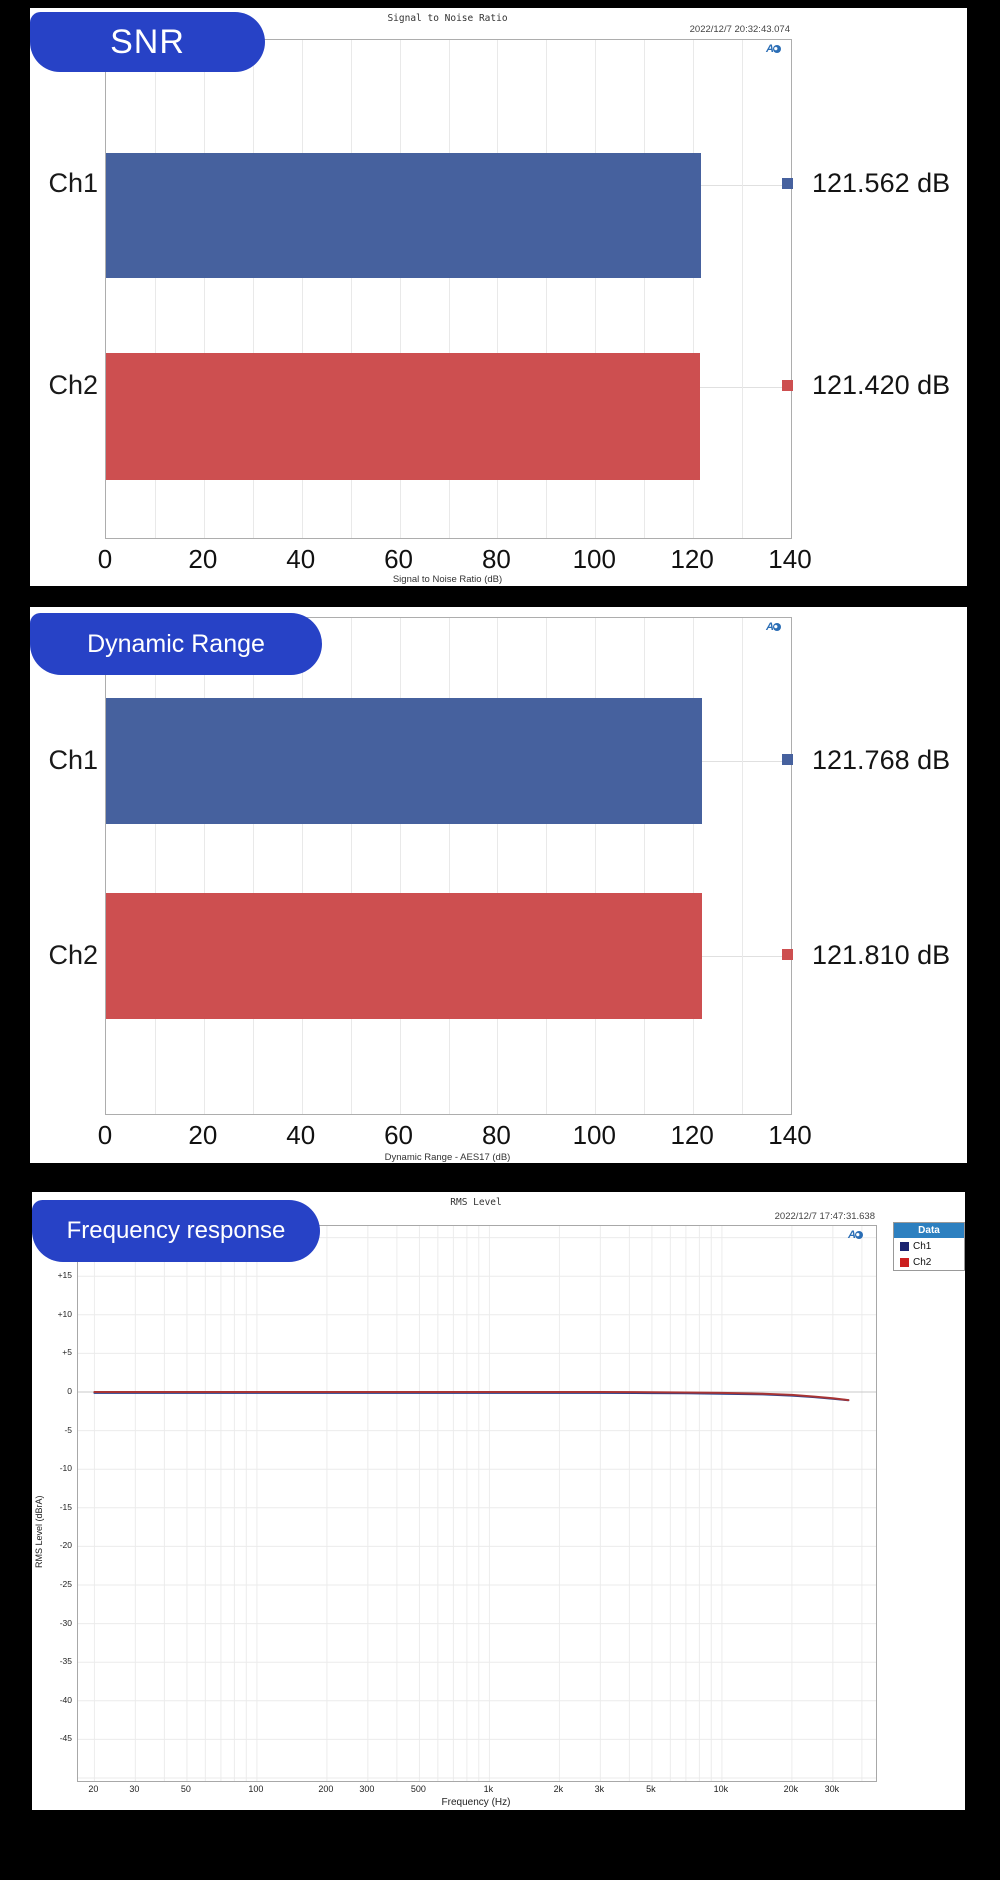 The width and height of the screenshot is (1000, 1880). Describe the element at coordinates (326, 1789) in the screenshot. I see `x-axis-tick-label: 200` at that location.